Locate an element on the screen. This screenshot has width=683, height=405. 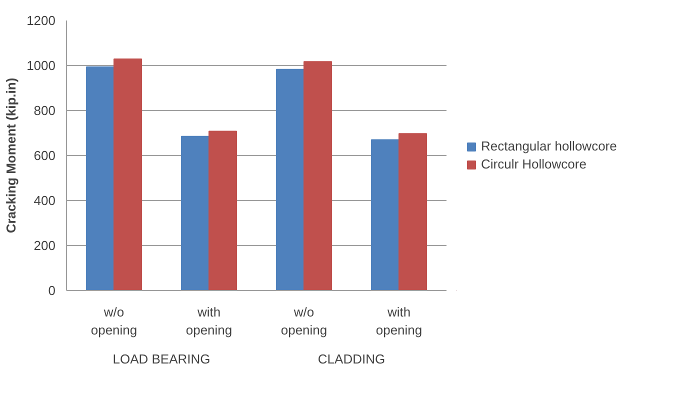
y-tick-label: 800 is located at coordinates (45, 110).